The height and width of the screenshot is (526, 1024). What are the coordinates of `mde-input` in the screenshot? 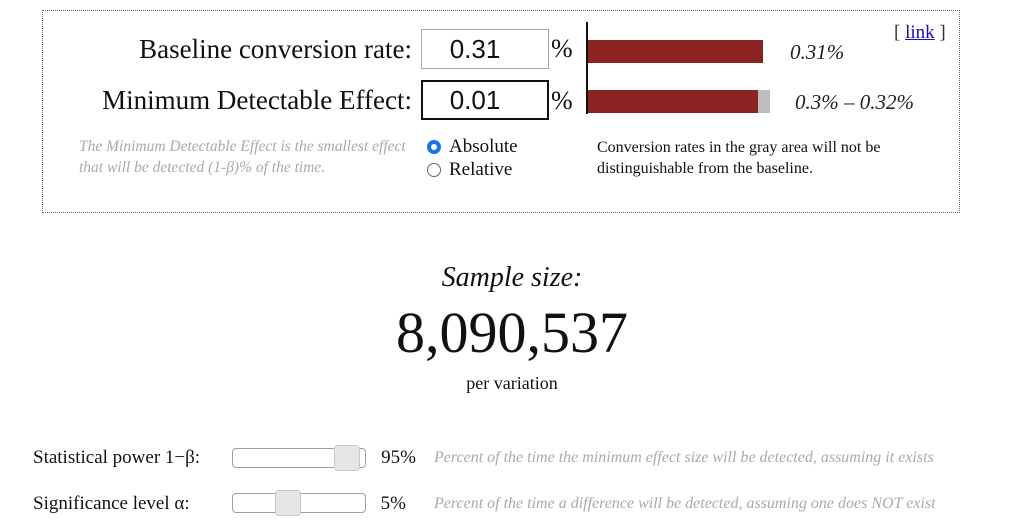 It's located at (485, 100).